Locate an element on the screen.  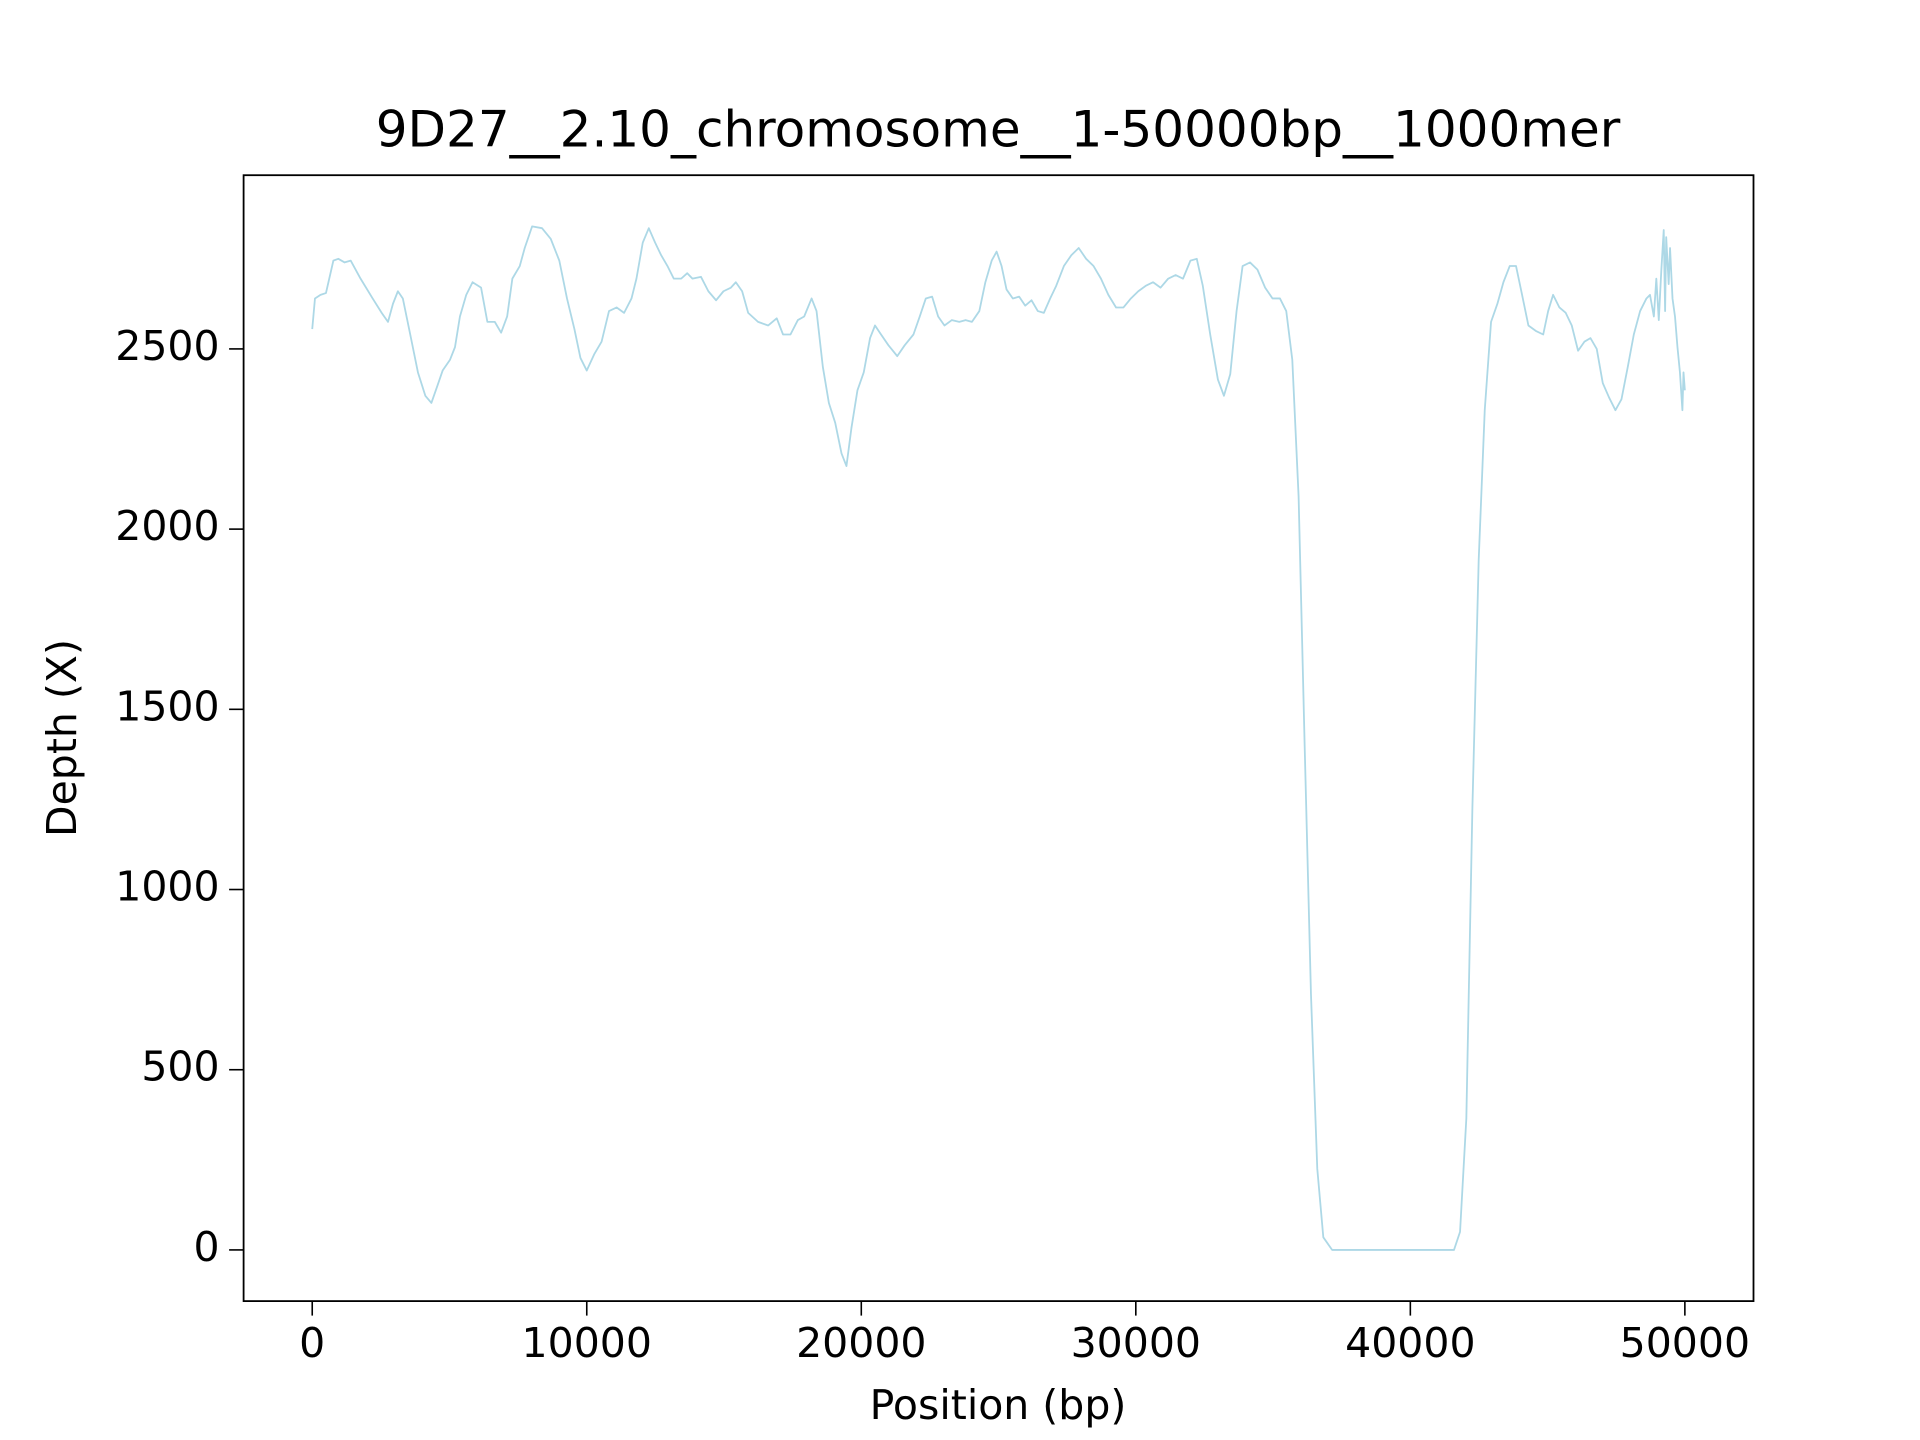
y-tick-label: 1500 is located at coordinates (167, 706).